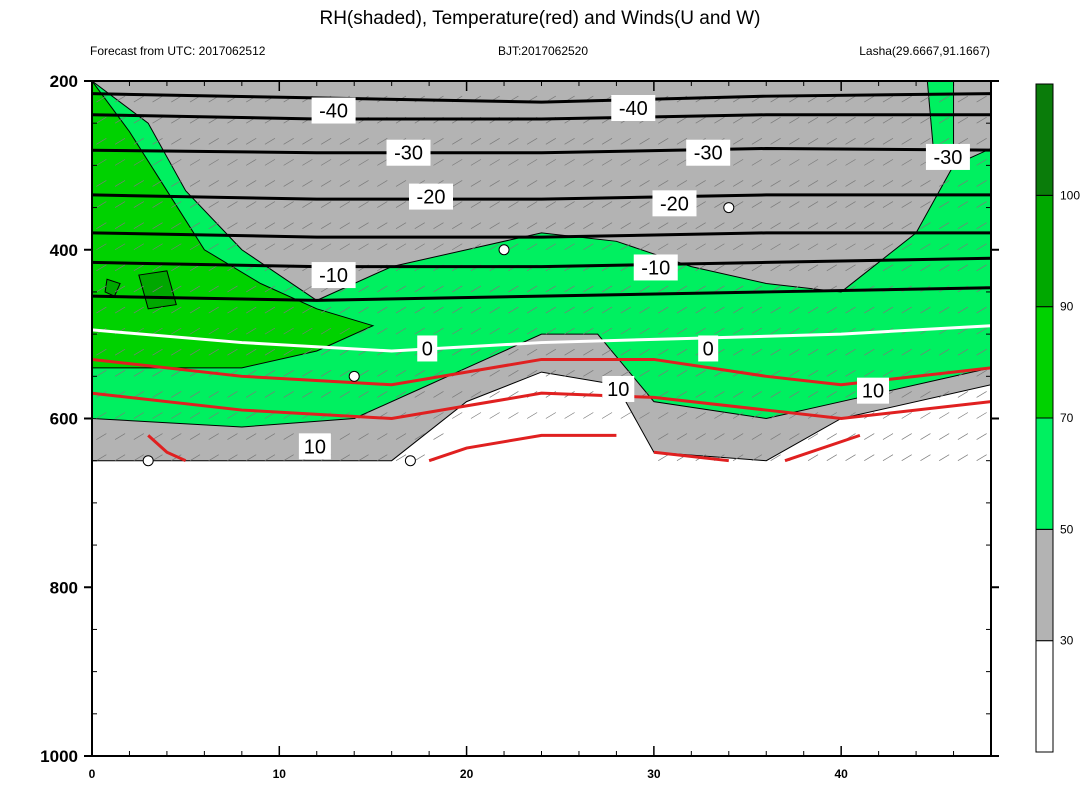 The image size is (1087, 806). Describe the element at coordinates (654, 774) in the screenshot. I see `x-tick-label: 30` at that location.